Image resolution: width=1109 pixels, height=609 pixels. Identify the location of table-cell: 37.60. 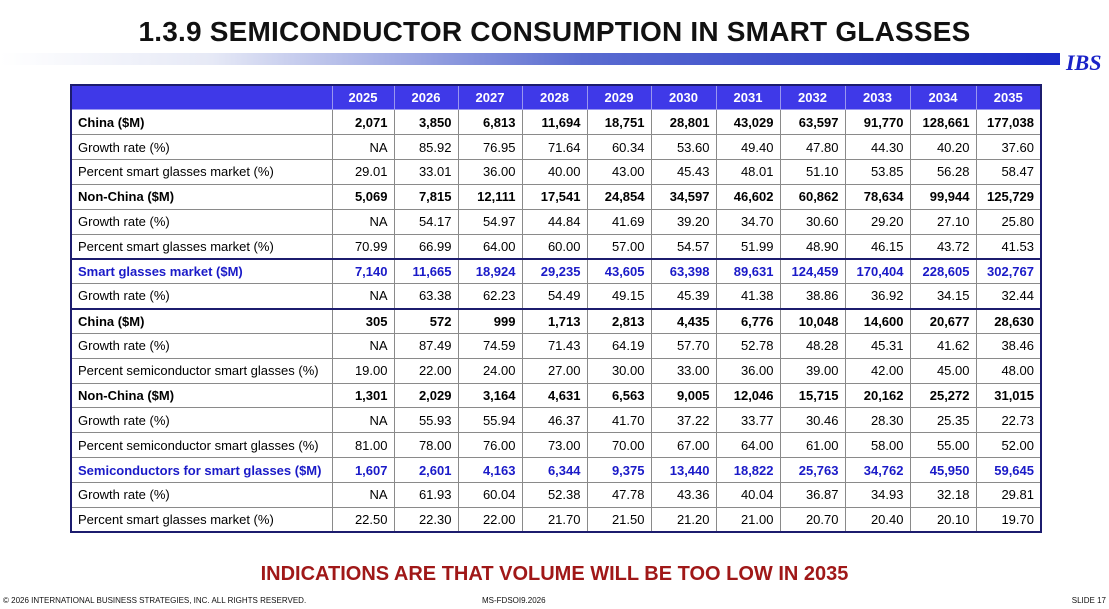
(1008, 147).